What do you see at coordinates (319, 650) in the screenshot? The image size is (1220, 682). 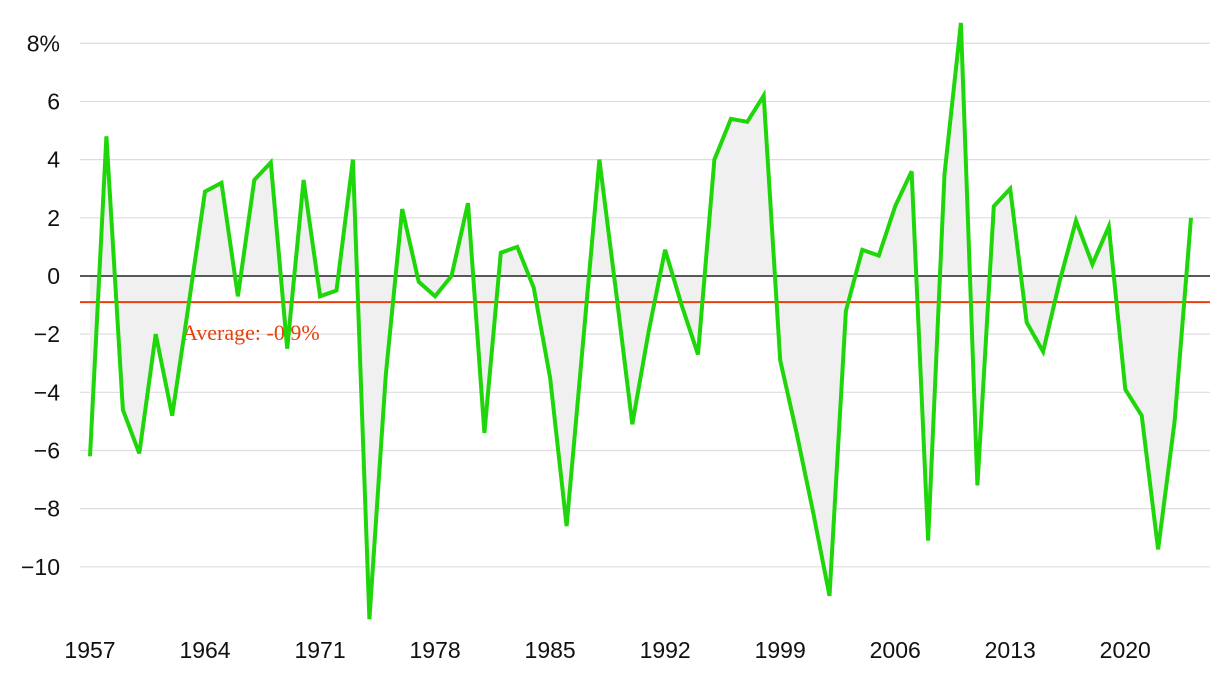 I see `x-tick-label: 1971` at bounding box center [319, 650].